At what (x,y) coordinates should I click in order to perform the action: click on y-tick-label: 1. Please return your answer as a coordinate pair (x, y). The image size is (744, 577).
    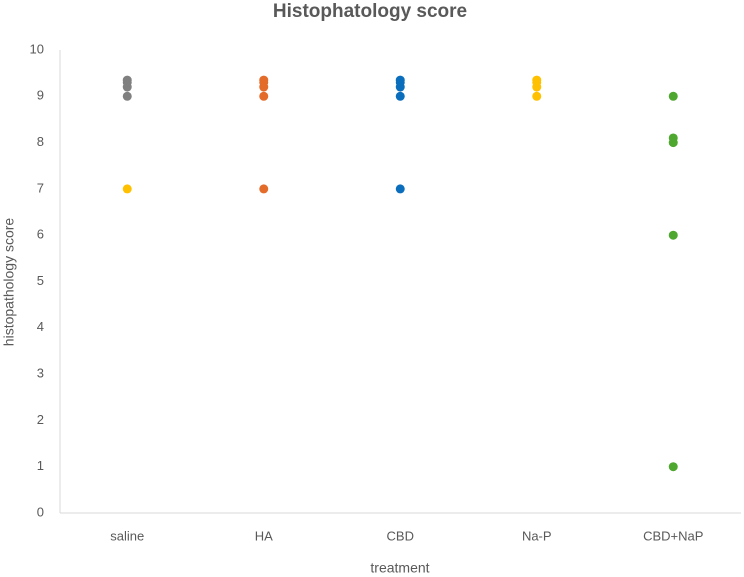
    Looking at the image, I should click on (40, 465).